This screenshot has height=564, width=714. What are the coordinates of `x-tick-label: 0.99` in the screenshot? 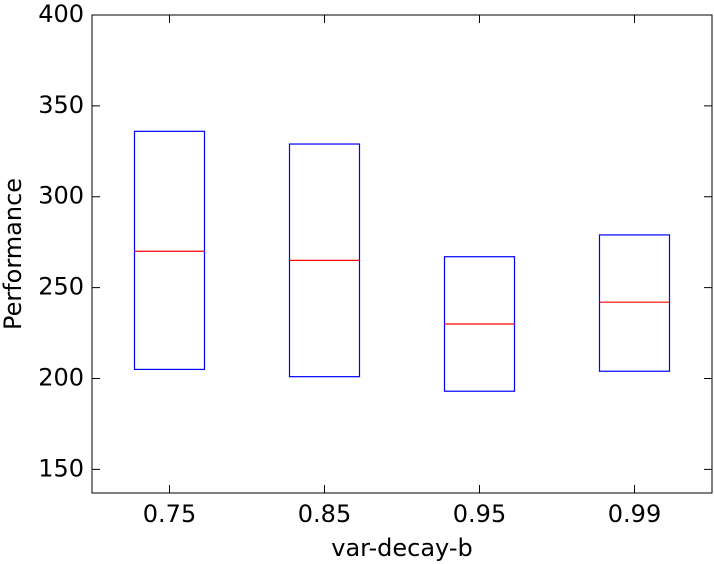 It's located at (634, 514).